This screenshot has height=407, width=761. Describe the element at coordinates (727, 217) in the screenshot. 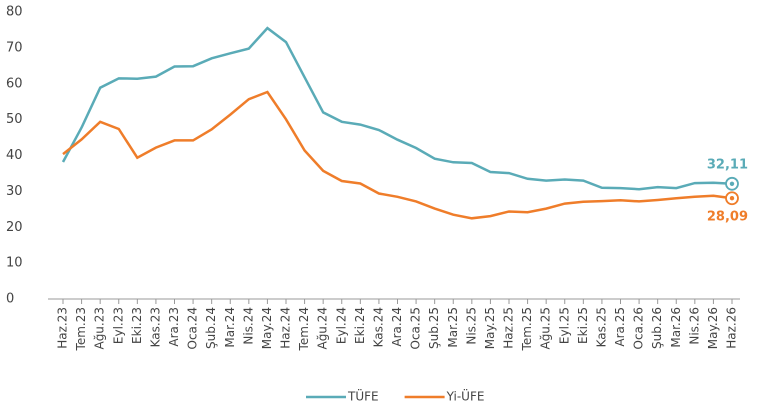

I see `value-label: 28,09` at that location.